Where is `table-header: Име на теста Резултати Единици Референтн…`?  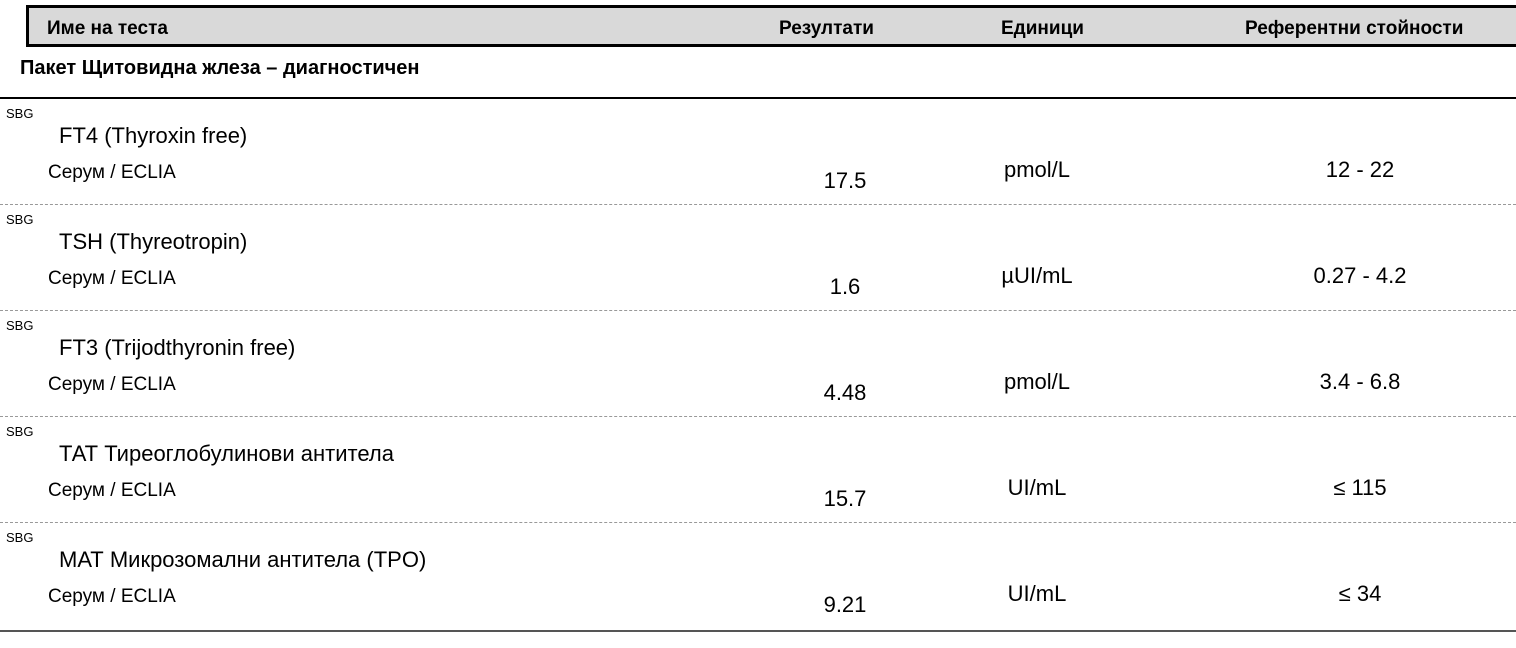 table-header: Име на теста Резултати Единици Референтн… is located at coordinates (771, 26).